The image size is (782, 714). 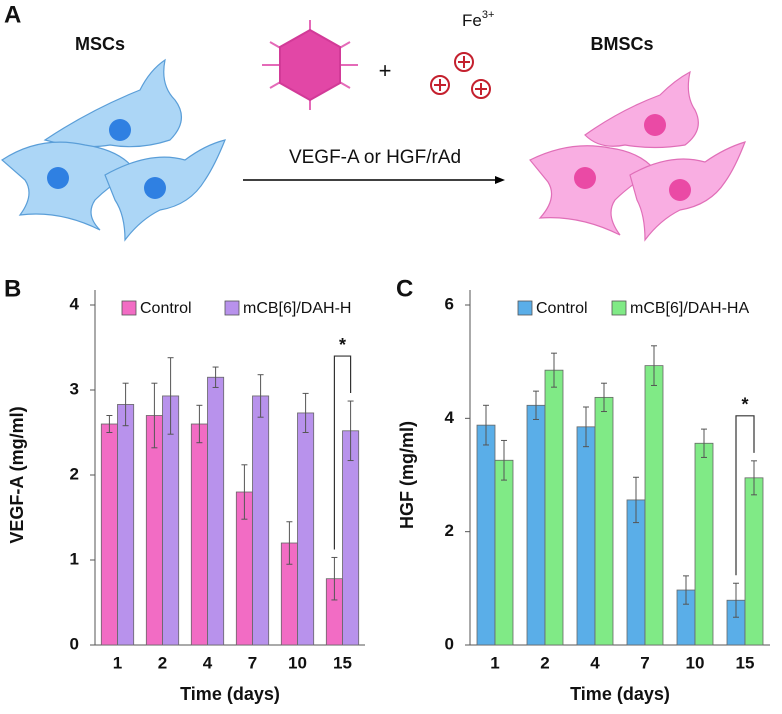 I want to click on panel-label: B, so click(x=12, y=288).